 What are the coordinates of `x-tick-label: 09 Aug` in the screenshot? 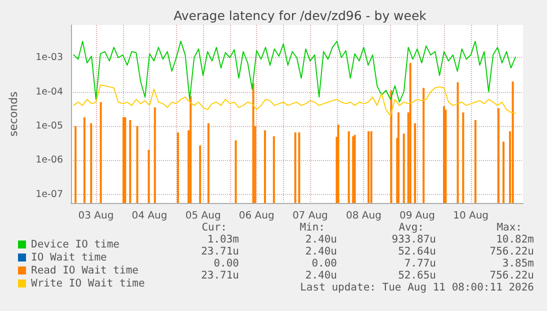 It's located at (417, 216).